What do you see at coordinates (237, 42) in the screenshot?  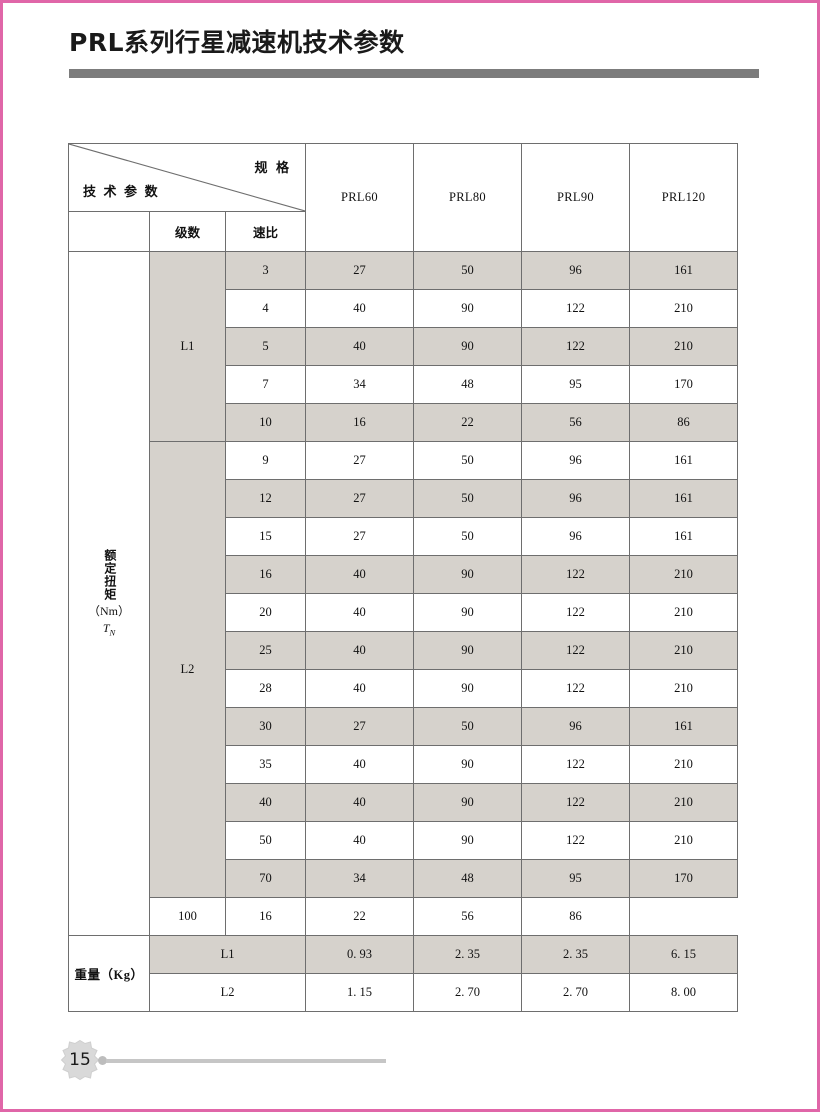 I see `page-title: PRL系列行星减速机技术参数` at bounding box center [237, 42].